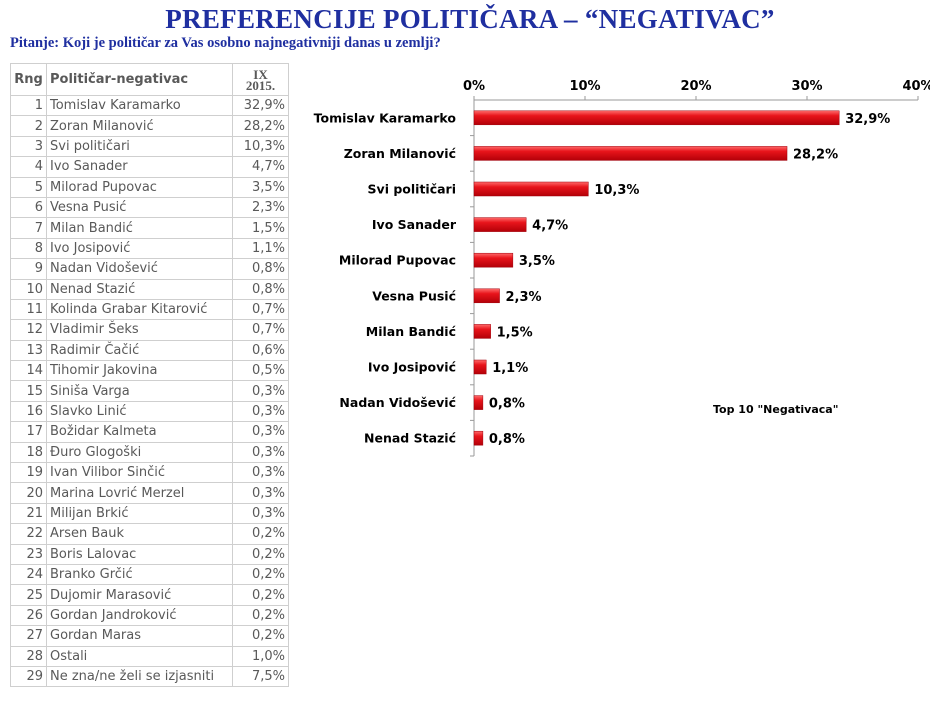 The width and height of the screenshot is (940, 716). I want to click on politician-cell: Radimir Čačić, so click(139, 350).